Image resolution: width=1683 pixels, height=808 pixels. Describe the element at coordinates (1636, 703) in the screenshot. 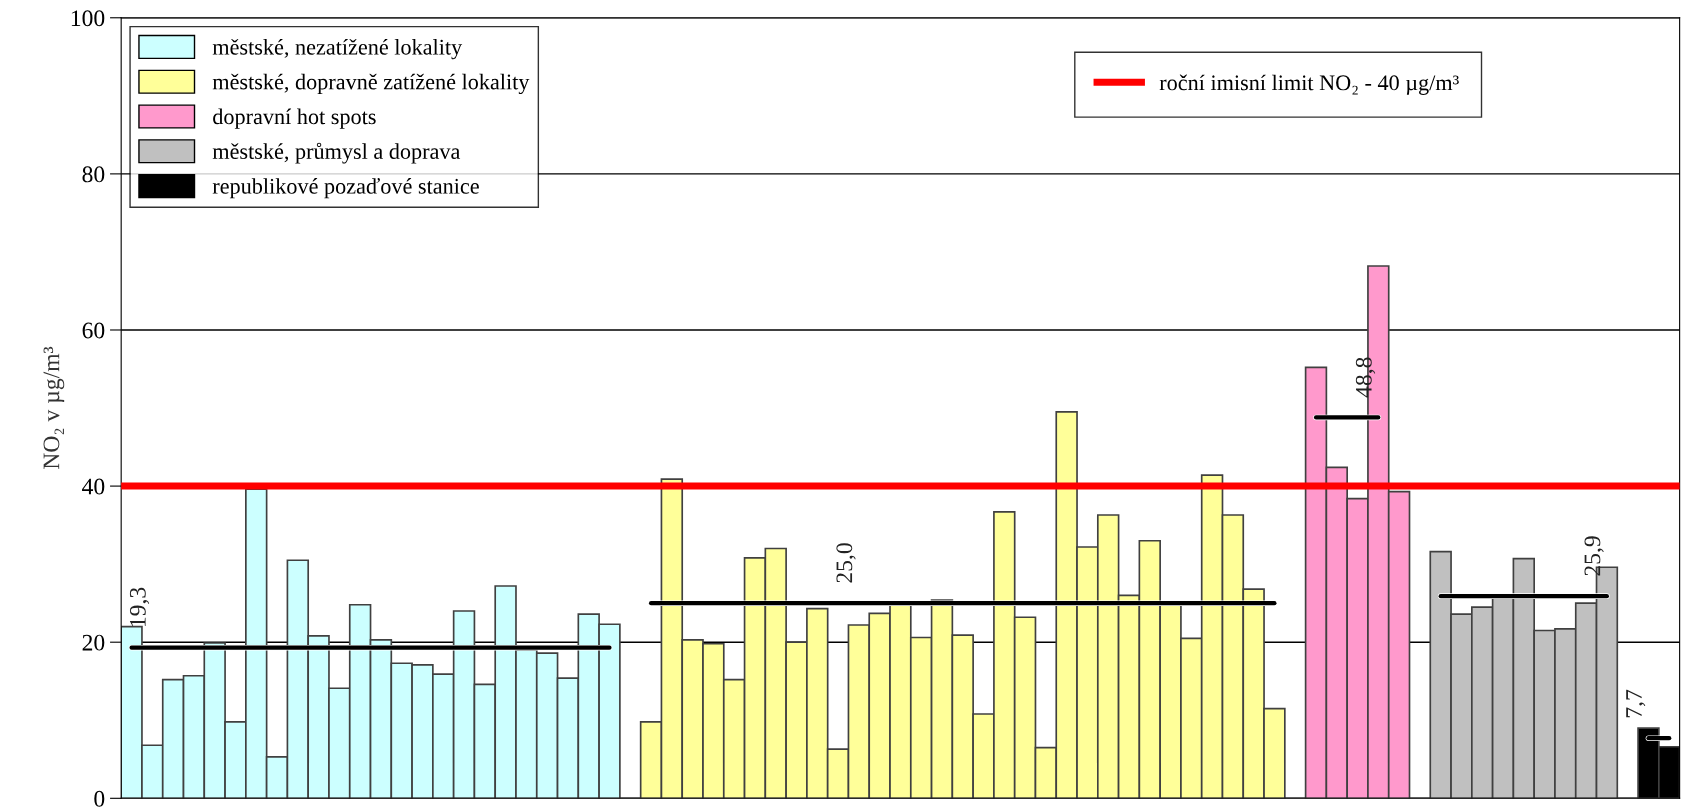

I see `data-label: 7,7` at that location.